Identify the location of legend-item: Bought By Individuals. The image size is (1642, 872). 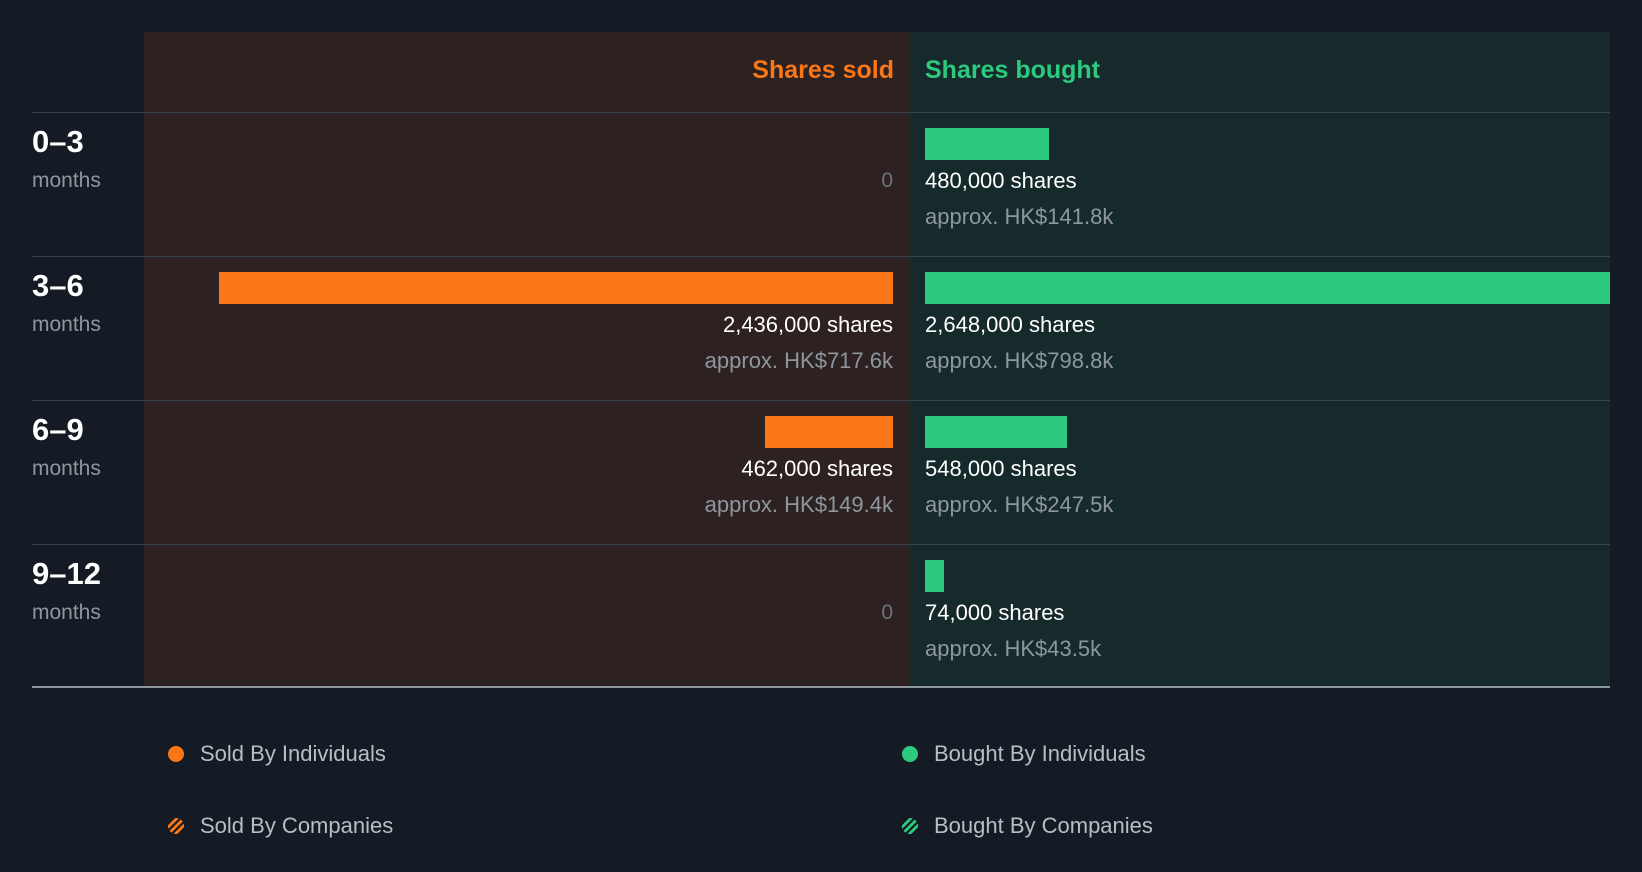
(1024, 754).